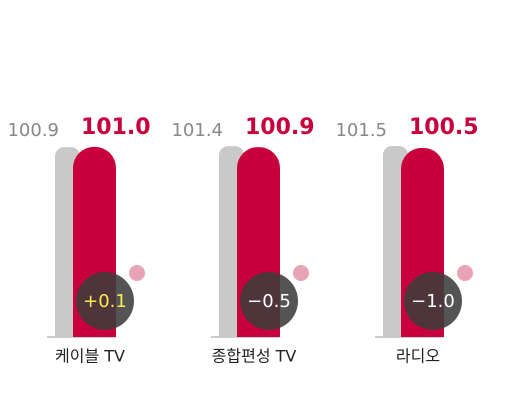 Image resolution: width=511 pixels, height=400 pixels. Describe the element at coordinates (254, 356) in the screenshot. I see `category-label: 종합편성 TV` at that location.